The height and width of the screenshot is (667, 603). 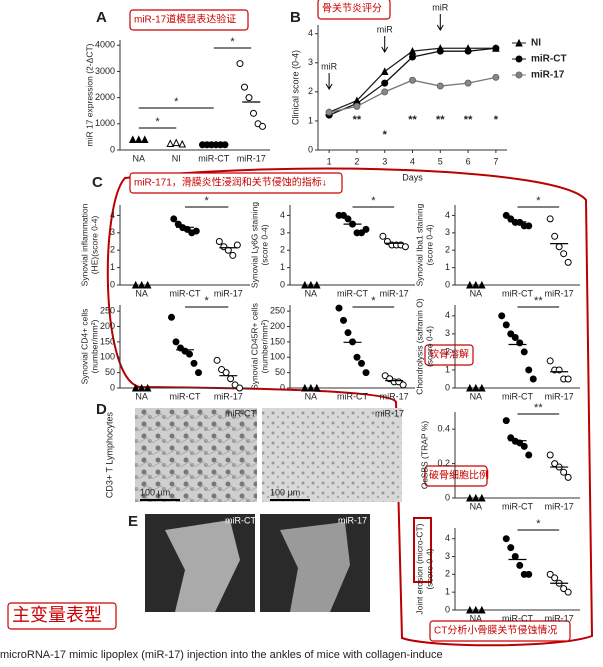 What do you see at coordinates (105, 123) in the screenshot?
I see `y-tick-label: 1000` at bounding box center [105, 123].